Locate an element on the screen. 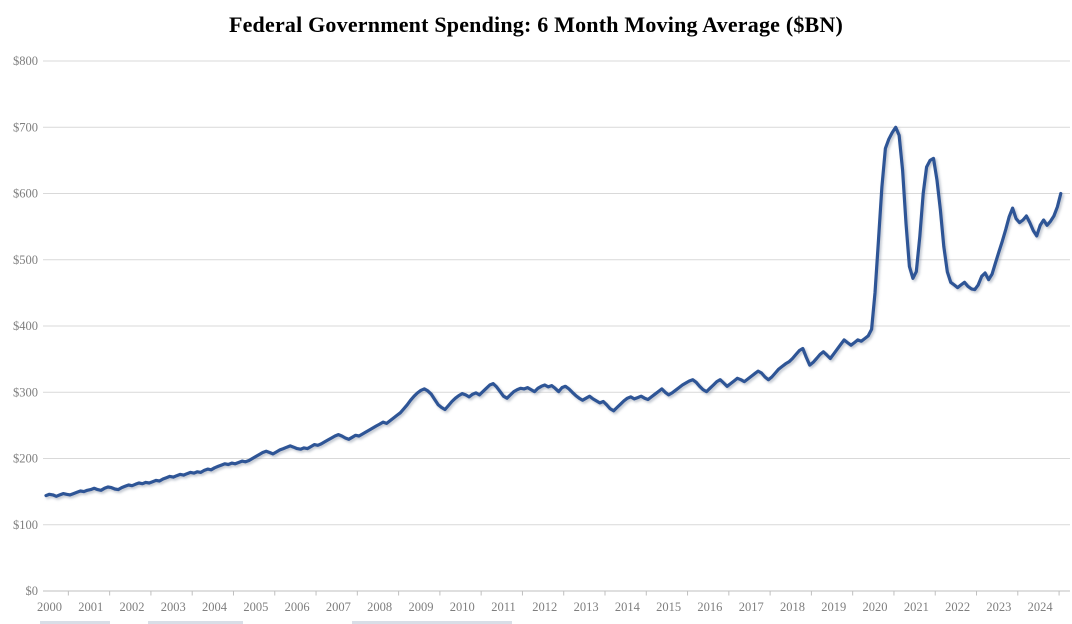 The height and width of the screenshot is (624, 1072). x-axis-tick-label: 2014 is located at coordinates (628, 607).